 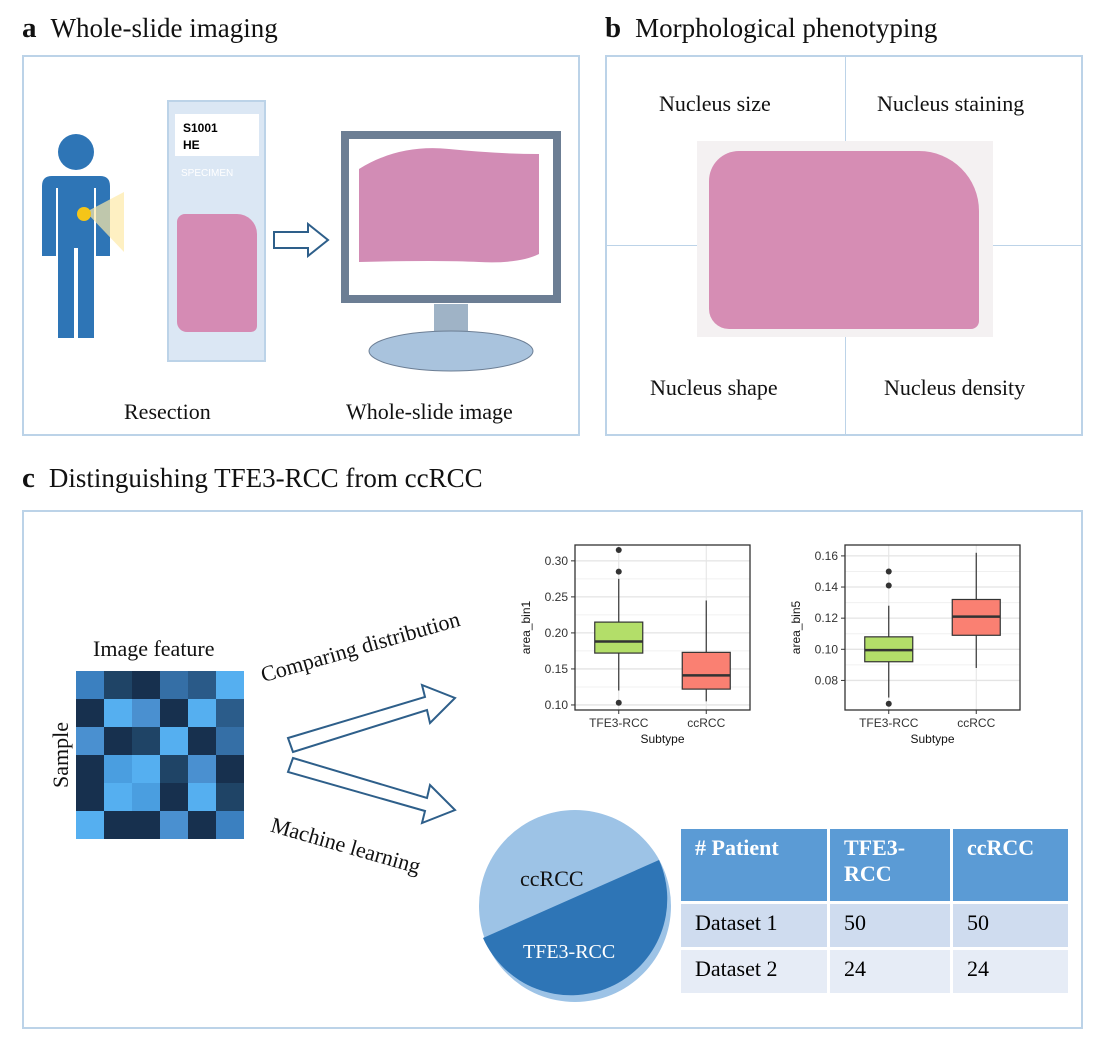 I want to click on y-tick-label: 0.14, so click(x=827, y=587).